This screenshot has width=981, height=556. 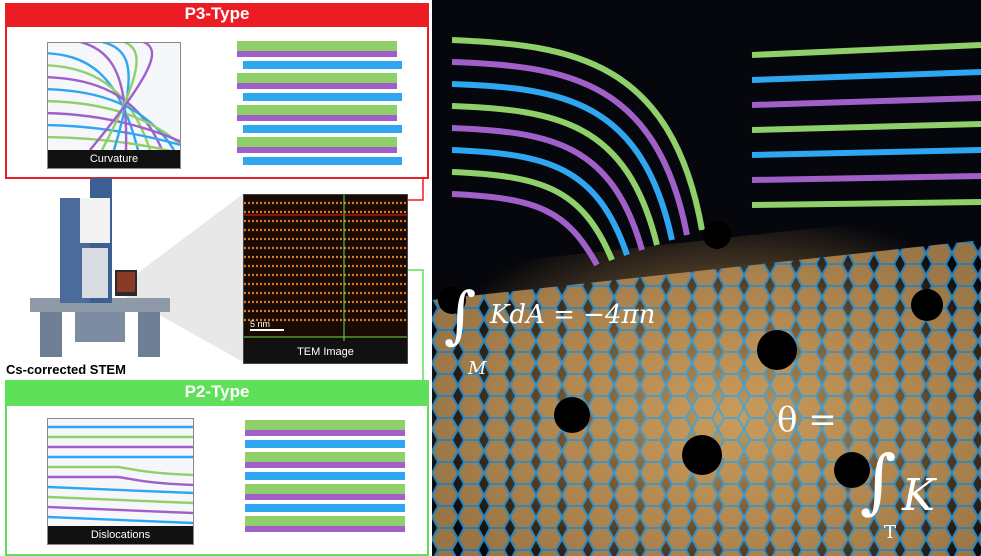 I want to click on theta-equation-rhs: K, so click(x=918, y=495).